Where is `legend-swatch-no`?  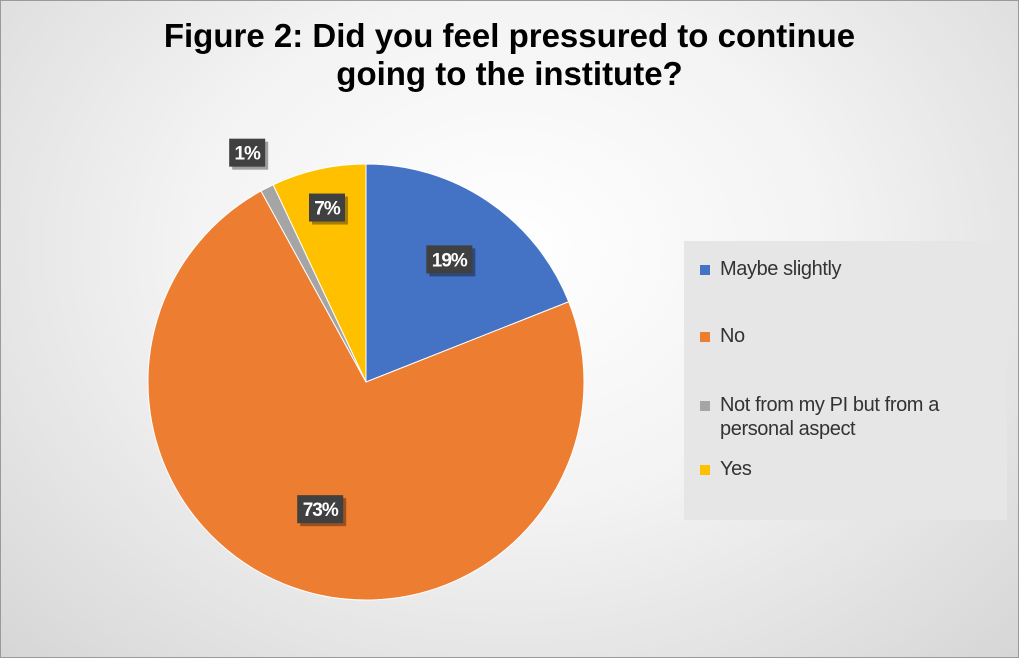
legend-swatch-no is located at coordinates (705, 337).